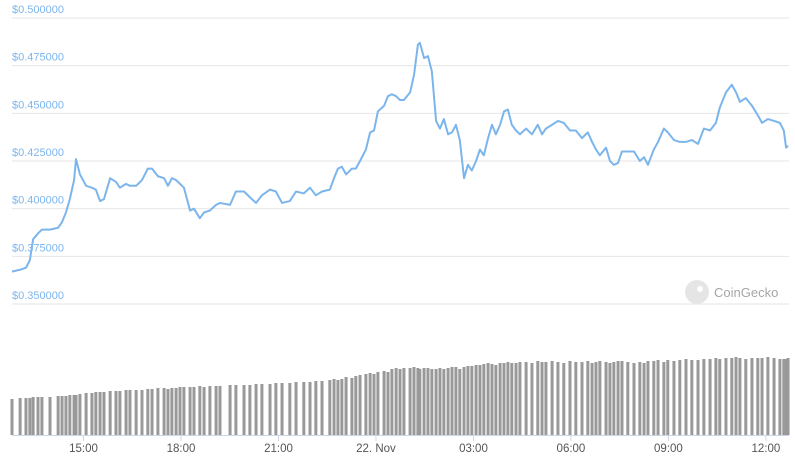 The image size is (795, 463). I want to click on x-tick-label: 12:00, so click(766, 449).